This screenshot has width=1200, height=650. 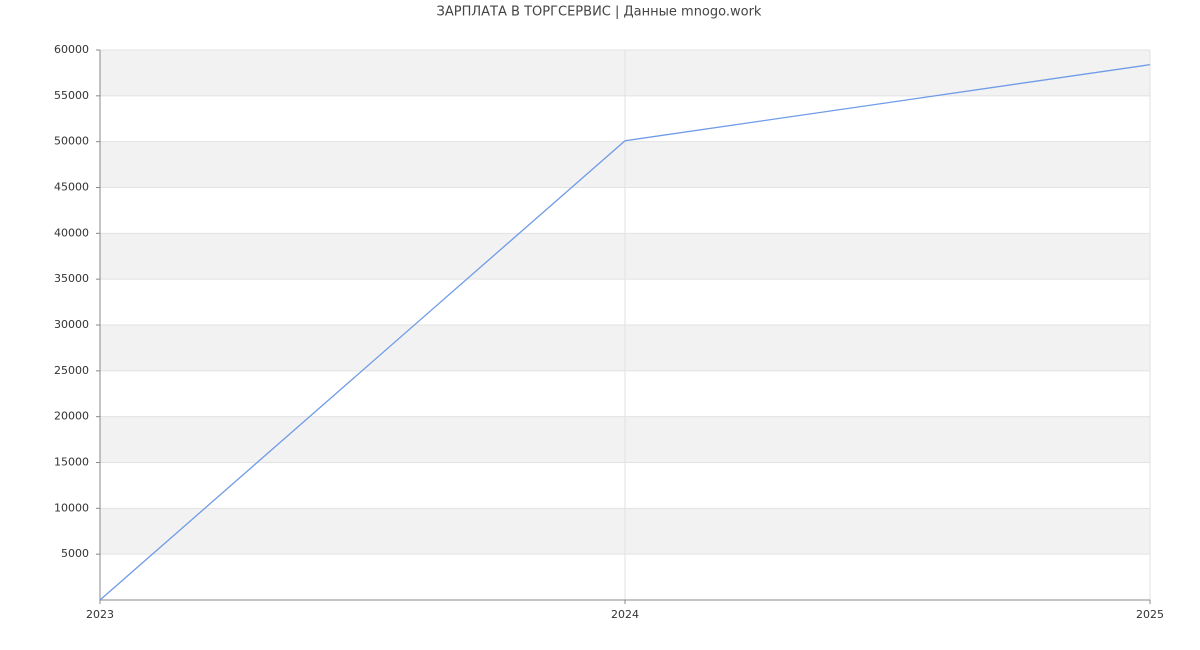 What do you see at coordinates (71, 232) in the screenshot?
I see `y-tick-label: 40000` at bounding box center [71, 232].